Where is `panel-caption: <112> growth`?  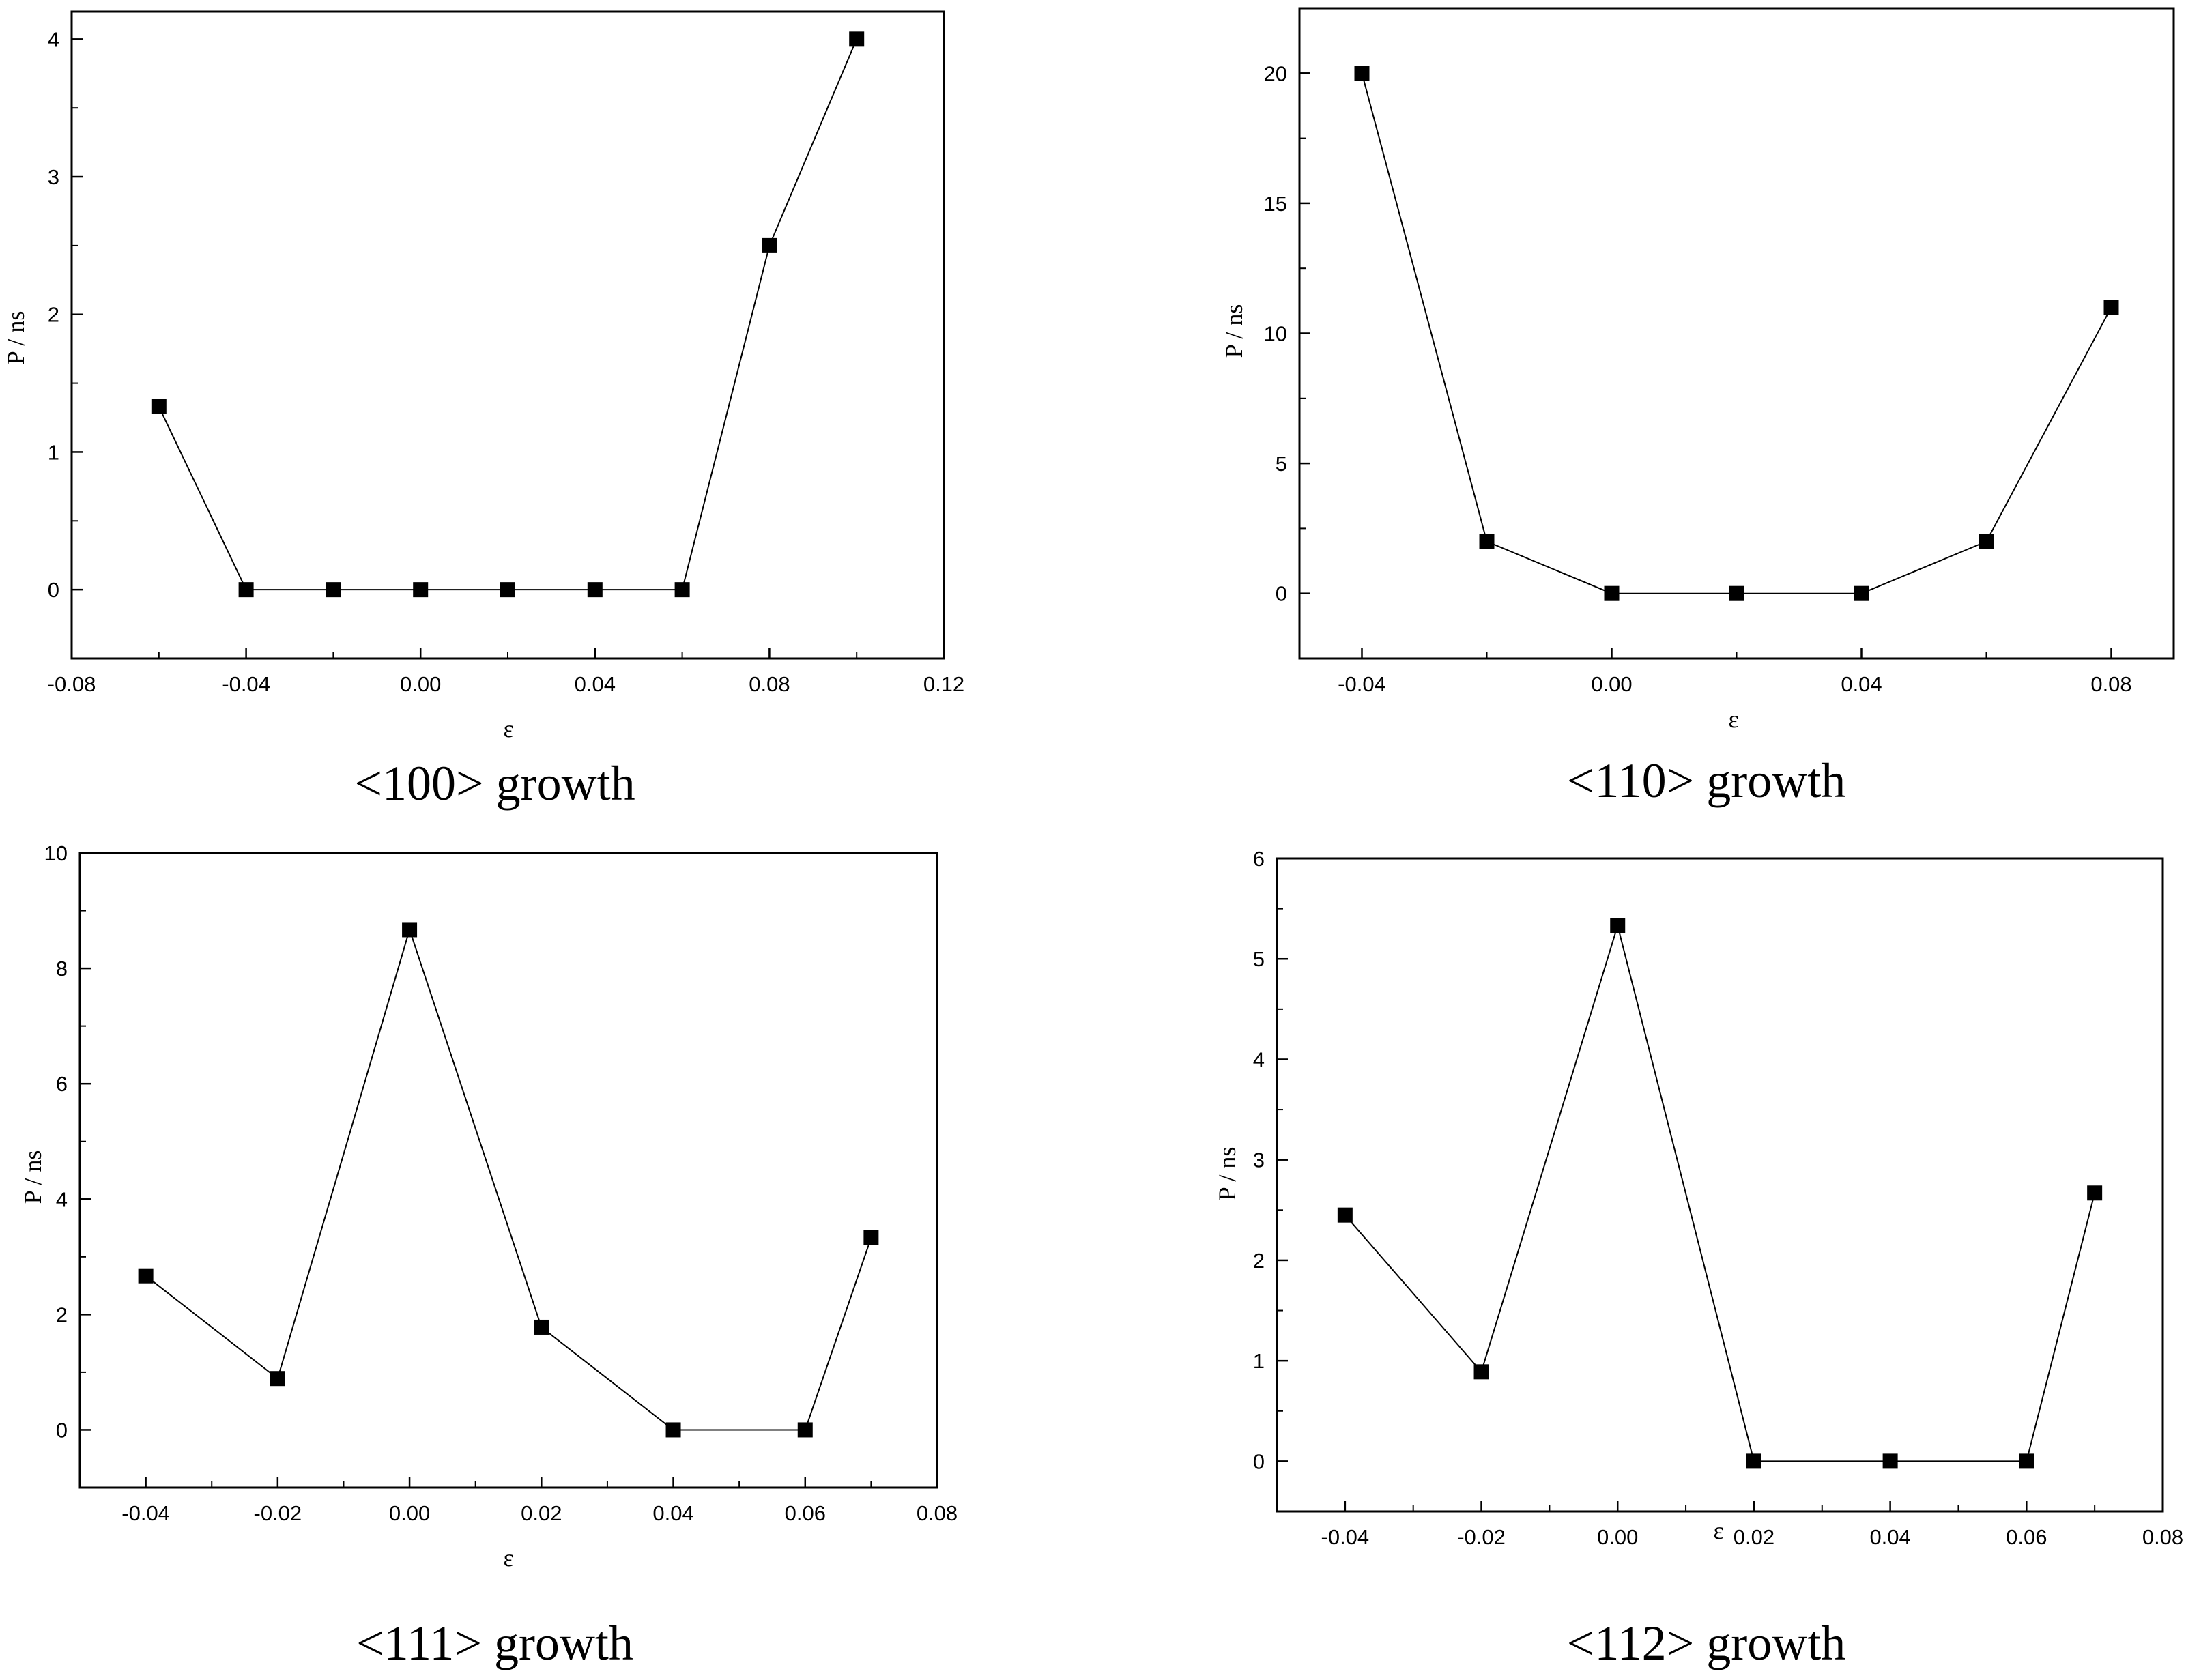
panel-caption: <112> growth is located at coordinates (1706, 1643).